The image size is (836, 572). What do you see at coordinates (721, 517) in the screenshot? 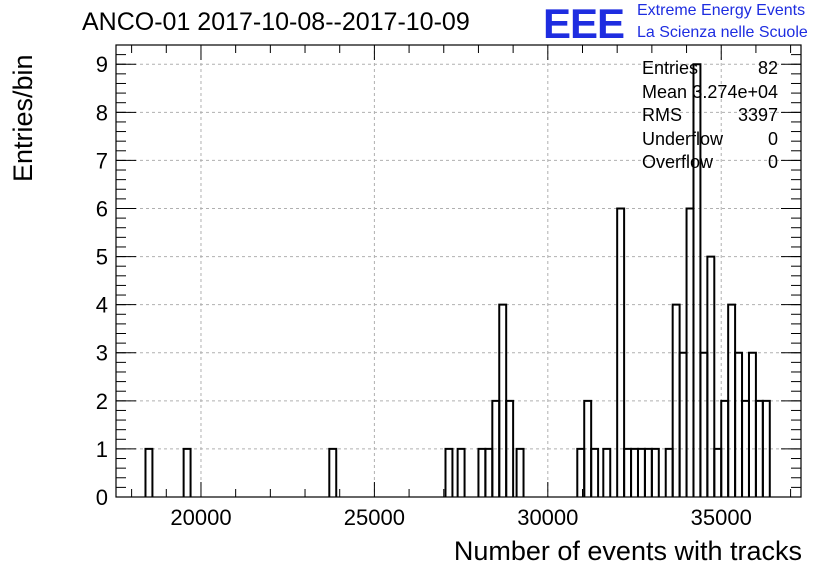
I see `x-tick-label: 35000` at bounding box center [721, 517].